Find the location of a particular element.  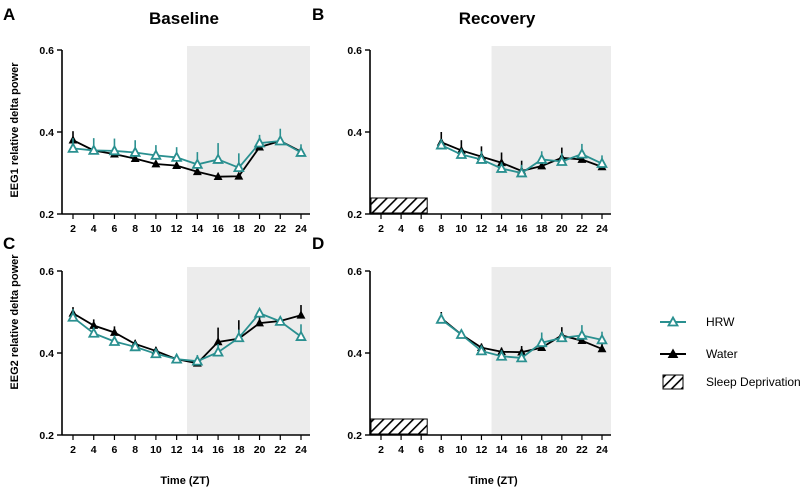

water-series-line is located at coordinates (187, 338).